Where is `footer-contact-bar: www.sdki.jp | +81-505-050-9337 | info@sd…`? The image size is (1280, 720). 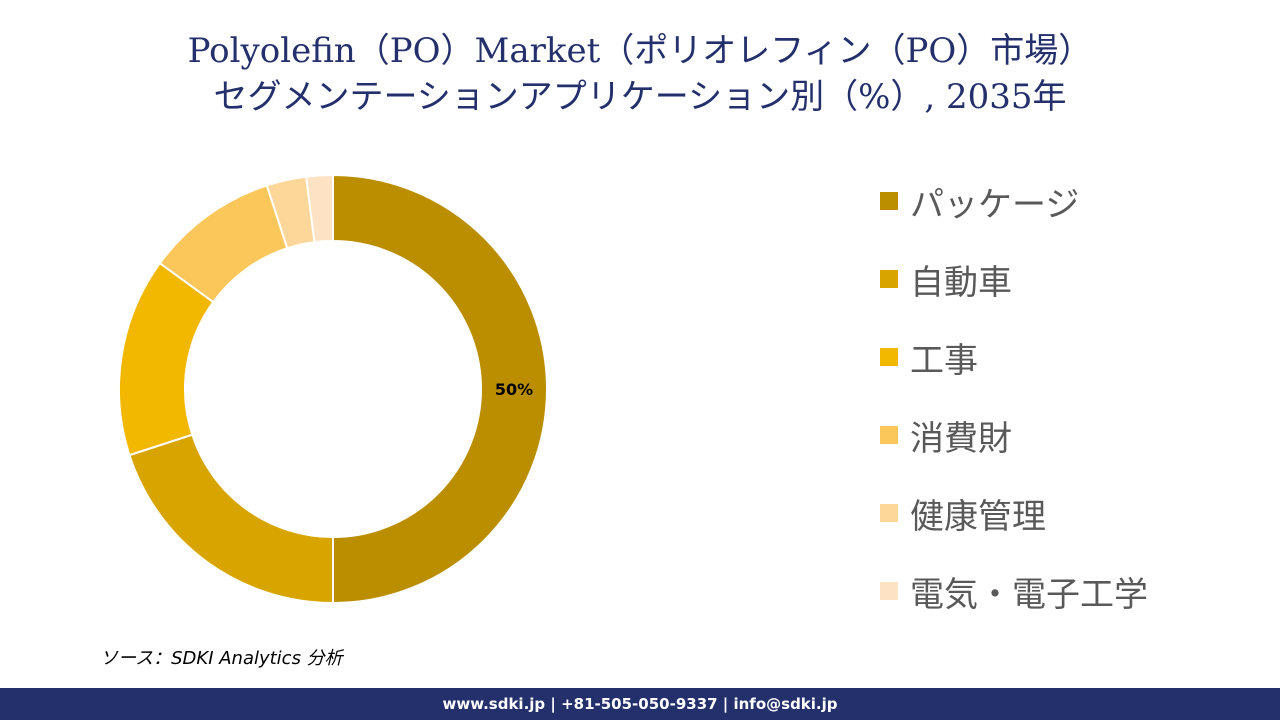 footer-contact-bar: www.sdki.jp | +81-505-050-9337 | info@sd… is located at coordinates (640, 704).